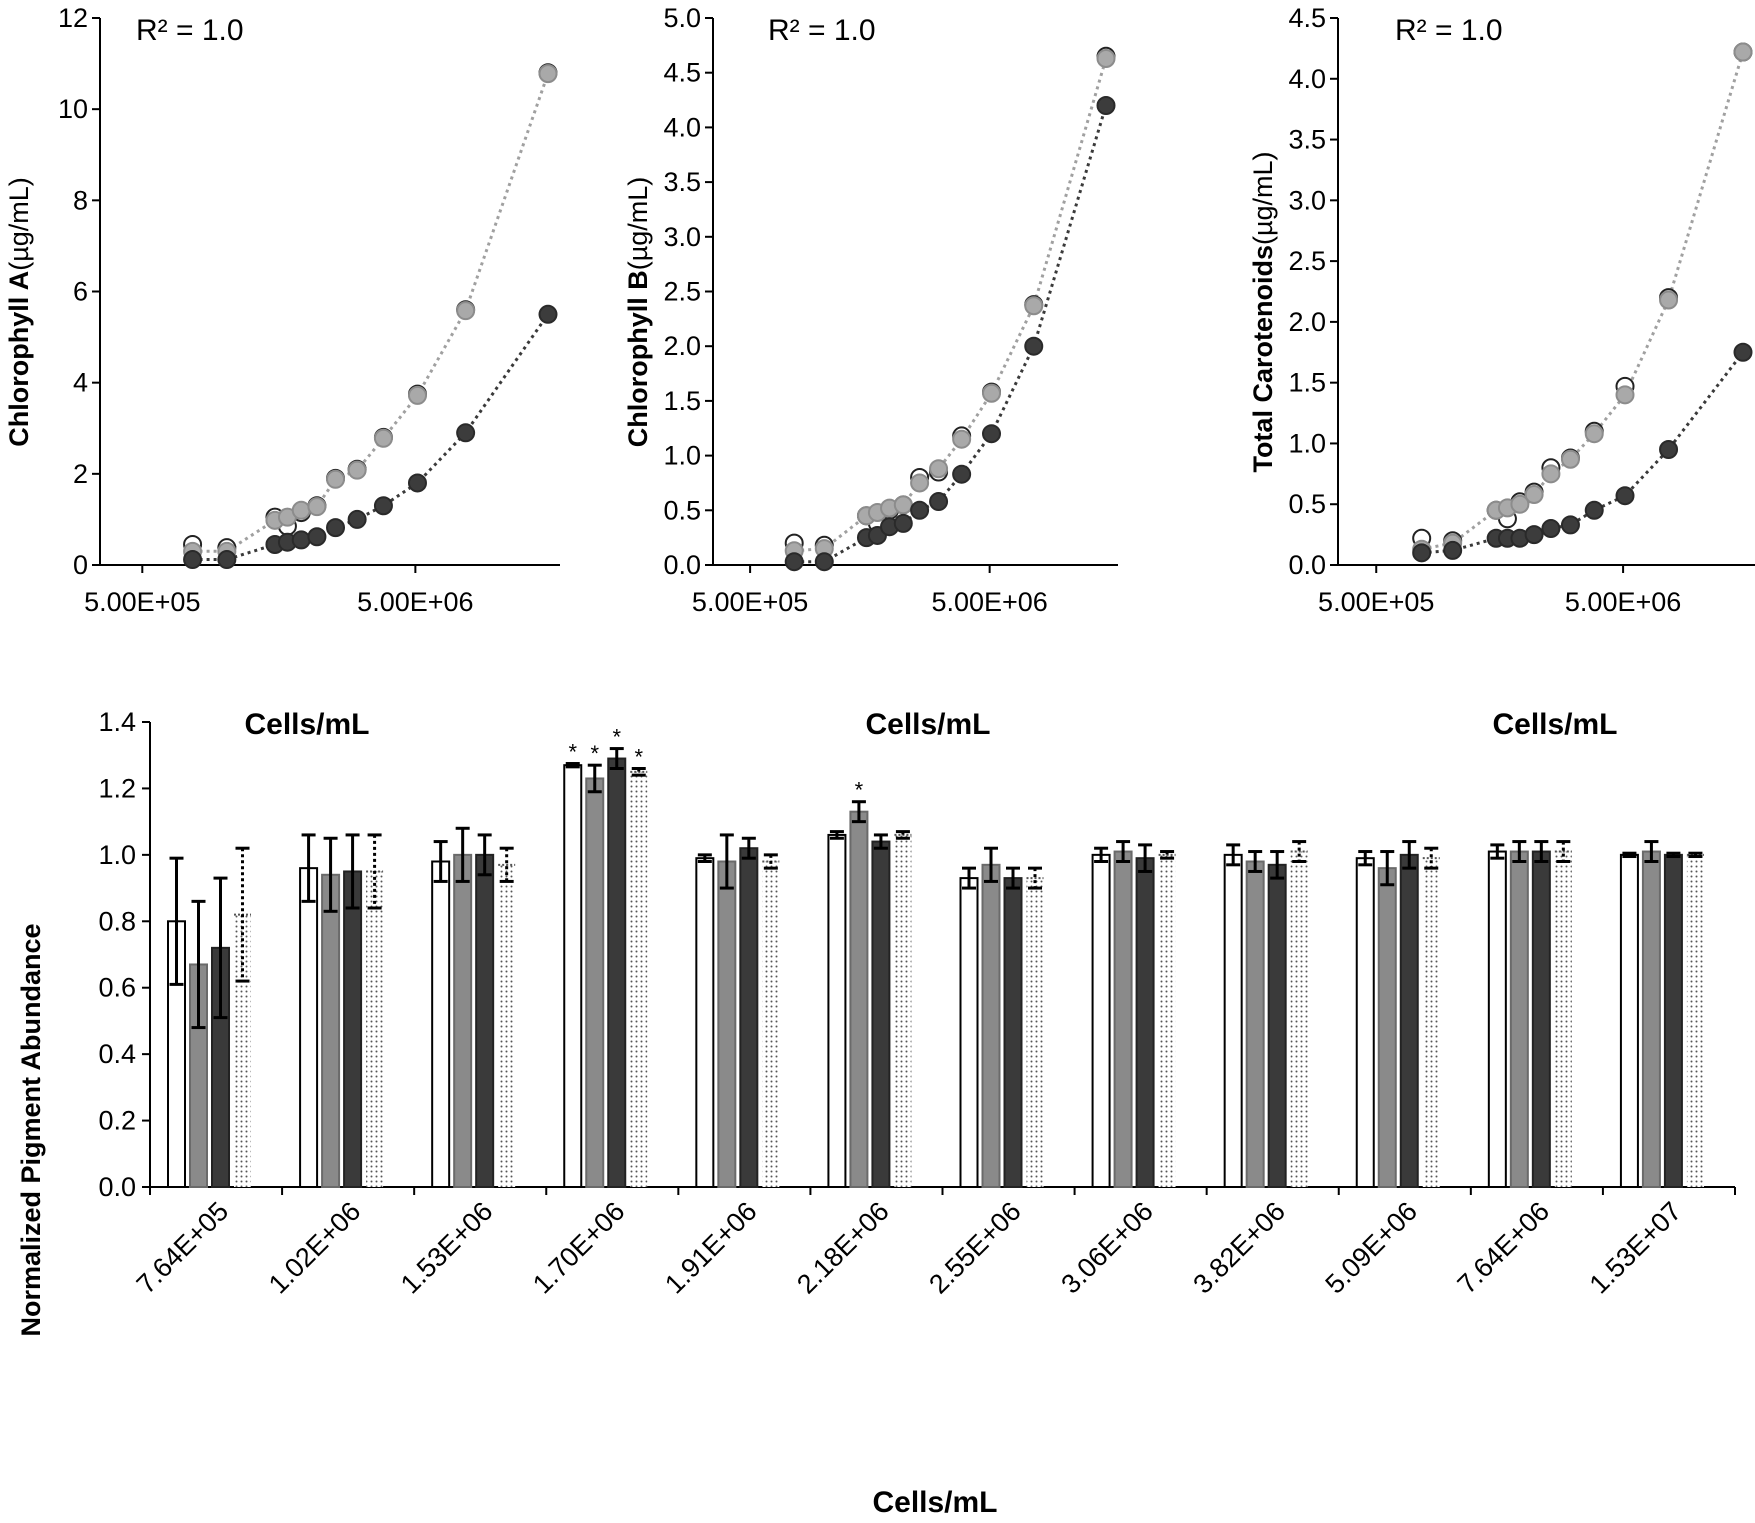 This screenshot has width=1755, height=1523. What do you see at coordinates (80, 474) in the screenshot?
I see `y-tick-label: 2` at bounding box center [80, 474].